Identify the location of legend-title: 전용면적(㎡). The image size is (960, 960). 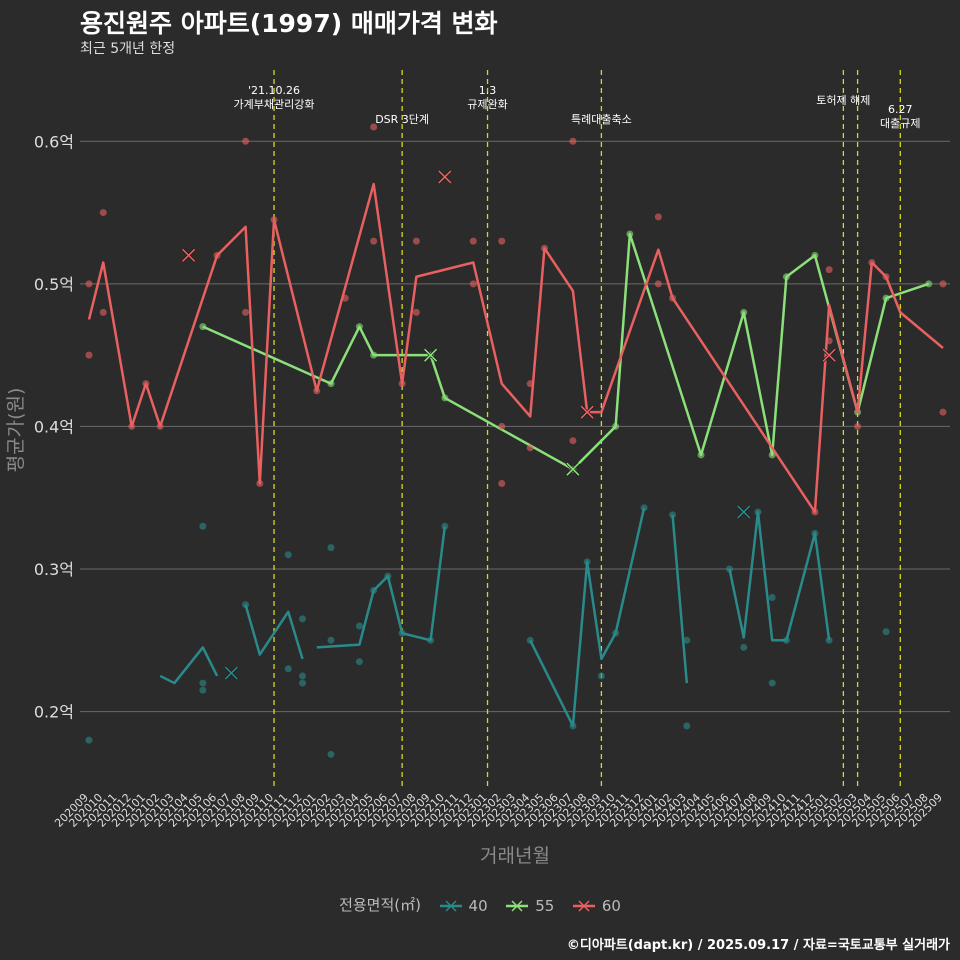
(380, 905).